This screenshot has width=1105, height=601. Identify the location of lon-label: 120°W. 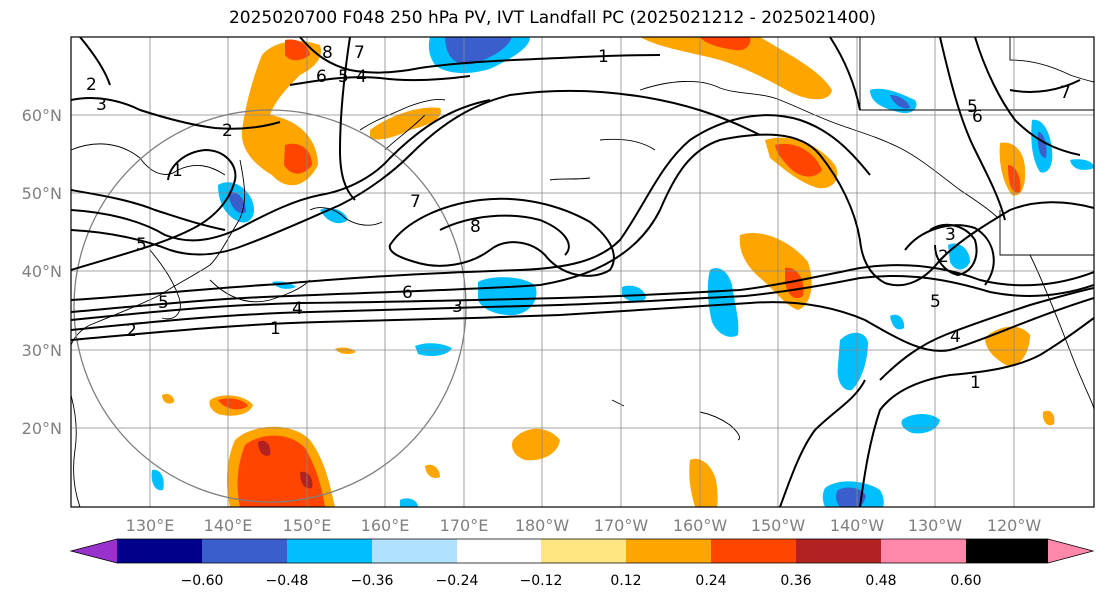
(1014, 525).